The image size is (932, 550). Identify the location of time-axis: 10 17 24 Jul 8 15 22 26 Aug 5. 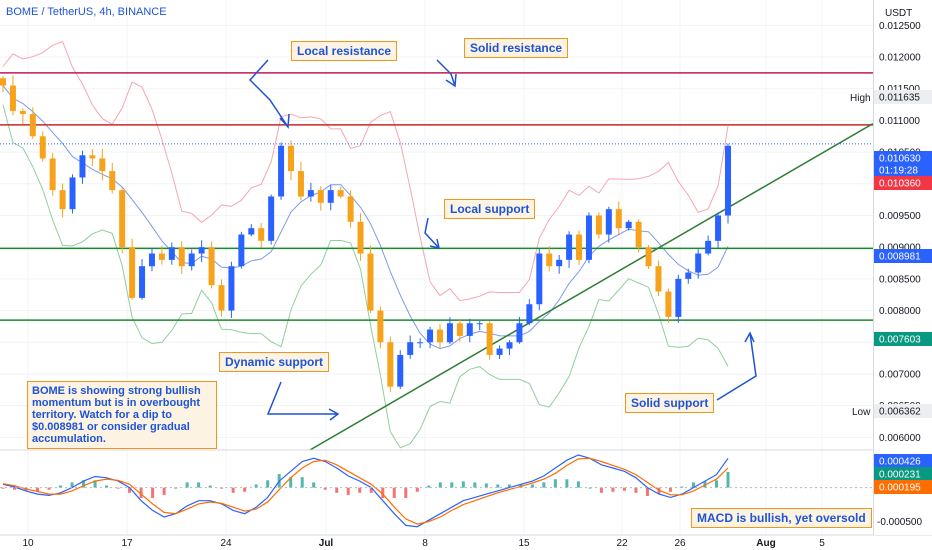
(466, 541).